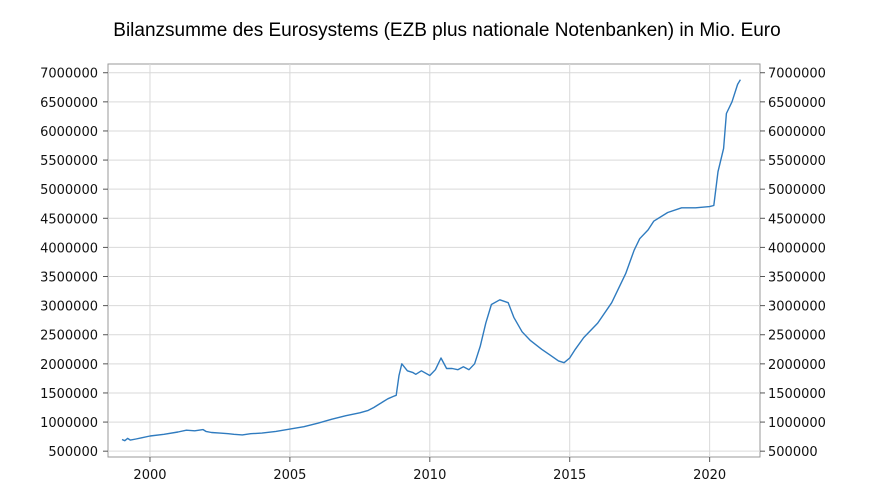  I want to click on y-tick-label-left: 6500000, so click(69, 103).